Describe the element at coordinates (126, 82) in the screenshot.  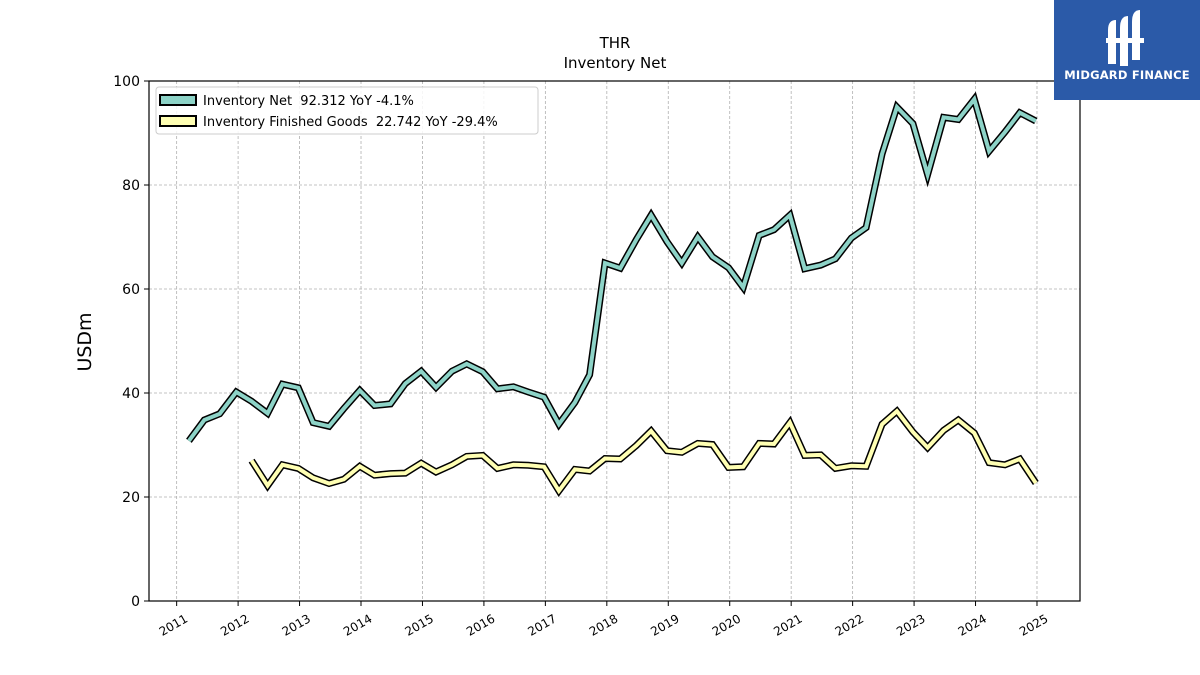
I see `y-tick-label: 100` at that location.